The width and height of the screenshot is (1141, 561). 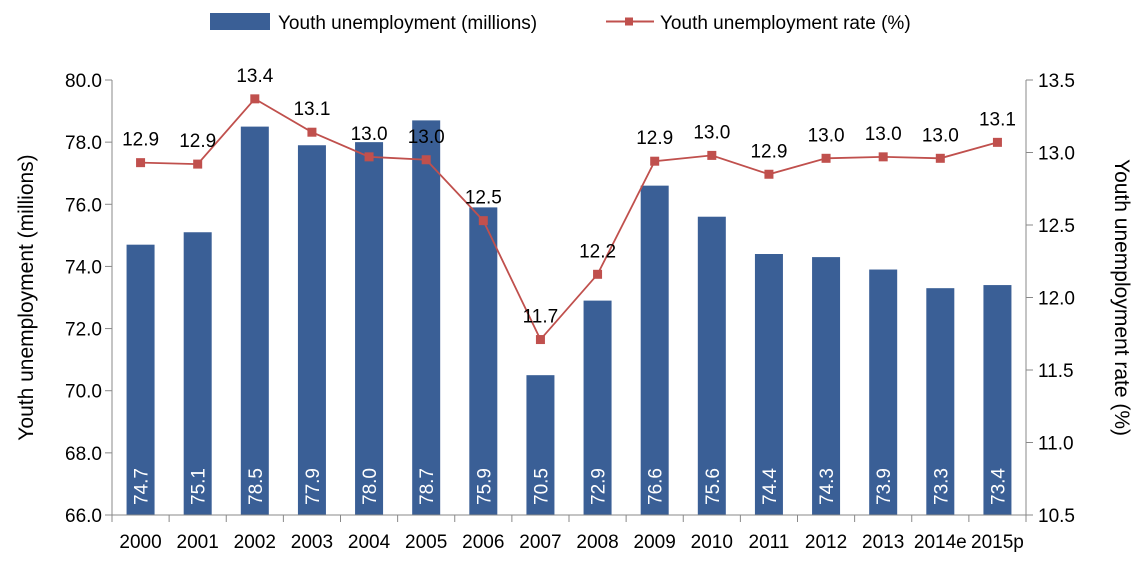 I want to click on rate-marker-2003, so click(x=312, y=132).